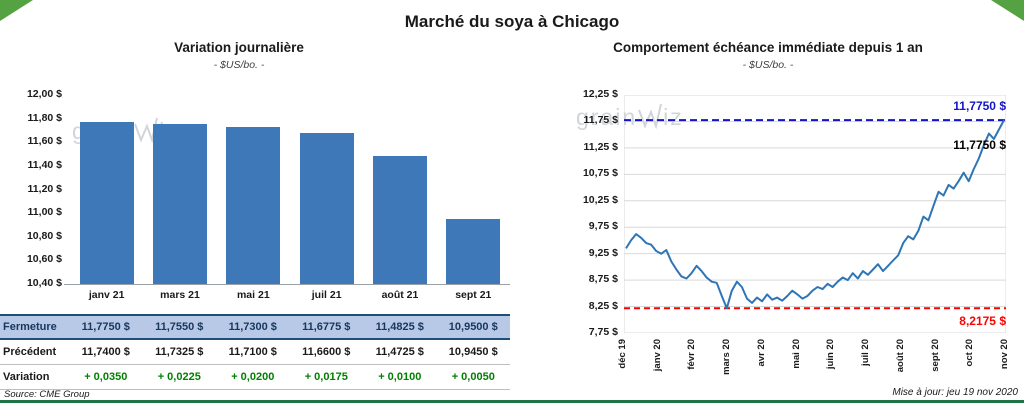 The height and width of the screenshot is (410, 1024). What do you see at coordinates (326, 352) in the screenshot?
I see `table-cell: 11,6600 $` at bounding box center [326, 352].